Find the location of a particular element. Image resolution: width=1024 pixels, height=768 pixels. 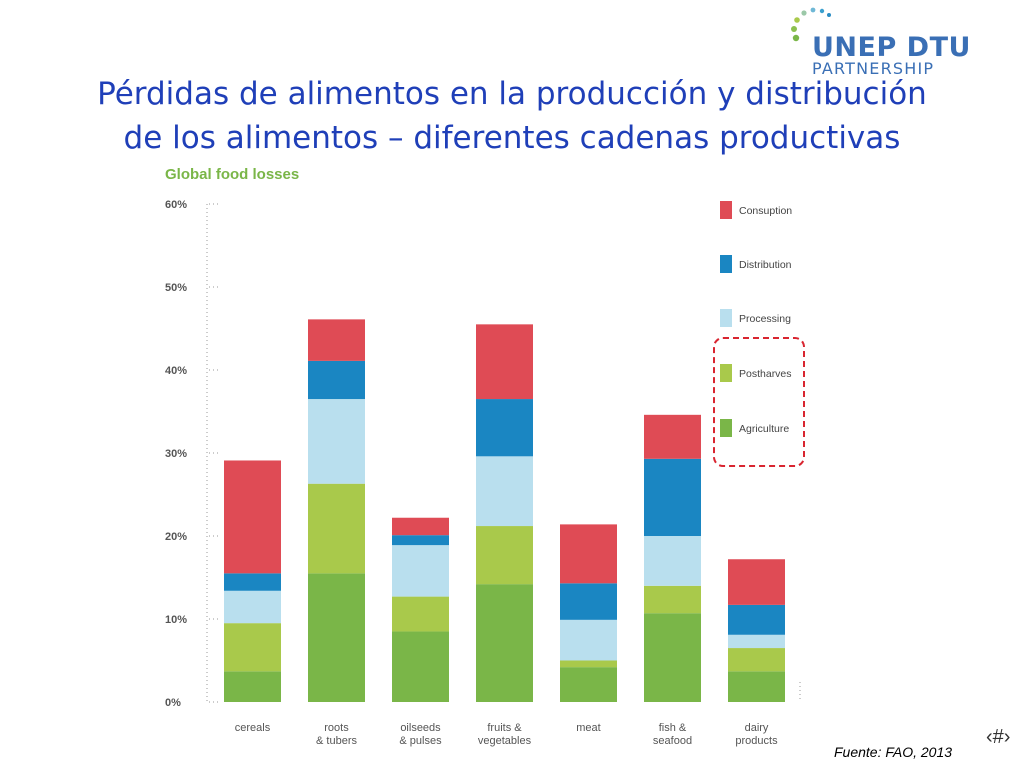

x-tick-label: meat is located at coordinates (588, 728).